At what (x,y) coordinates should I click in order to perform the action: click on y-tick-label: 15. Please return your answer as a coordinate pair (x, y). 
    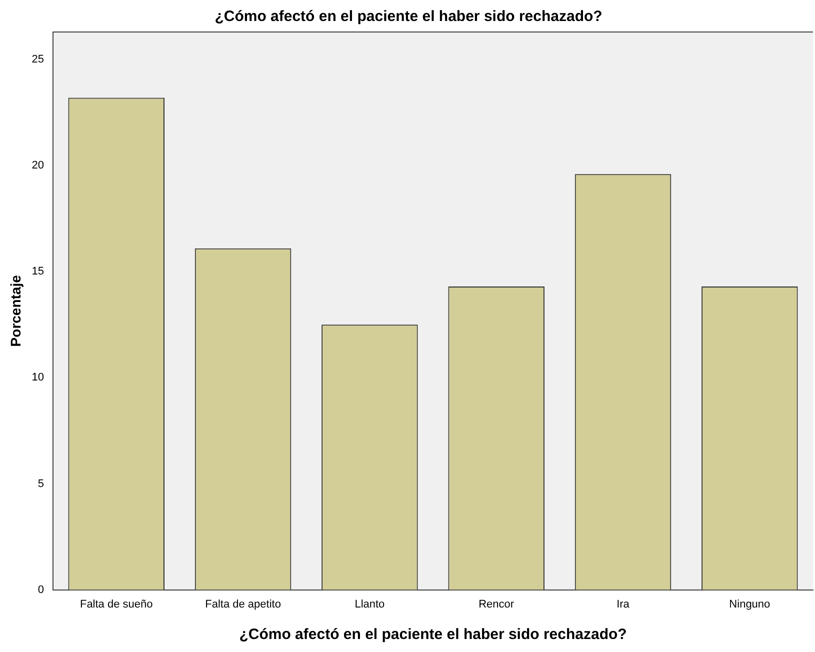
    Looking at the image, I should click on (38, 272).